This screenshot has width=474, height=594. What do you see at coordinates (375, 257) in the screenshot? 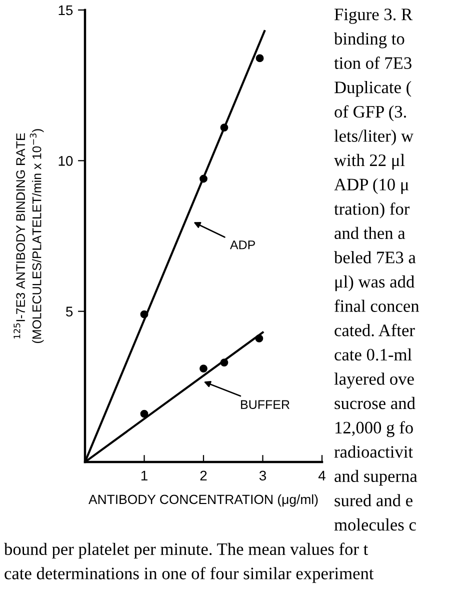
I see `text: beled 7E3 a` at bounding box center [375, 257].